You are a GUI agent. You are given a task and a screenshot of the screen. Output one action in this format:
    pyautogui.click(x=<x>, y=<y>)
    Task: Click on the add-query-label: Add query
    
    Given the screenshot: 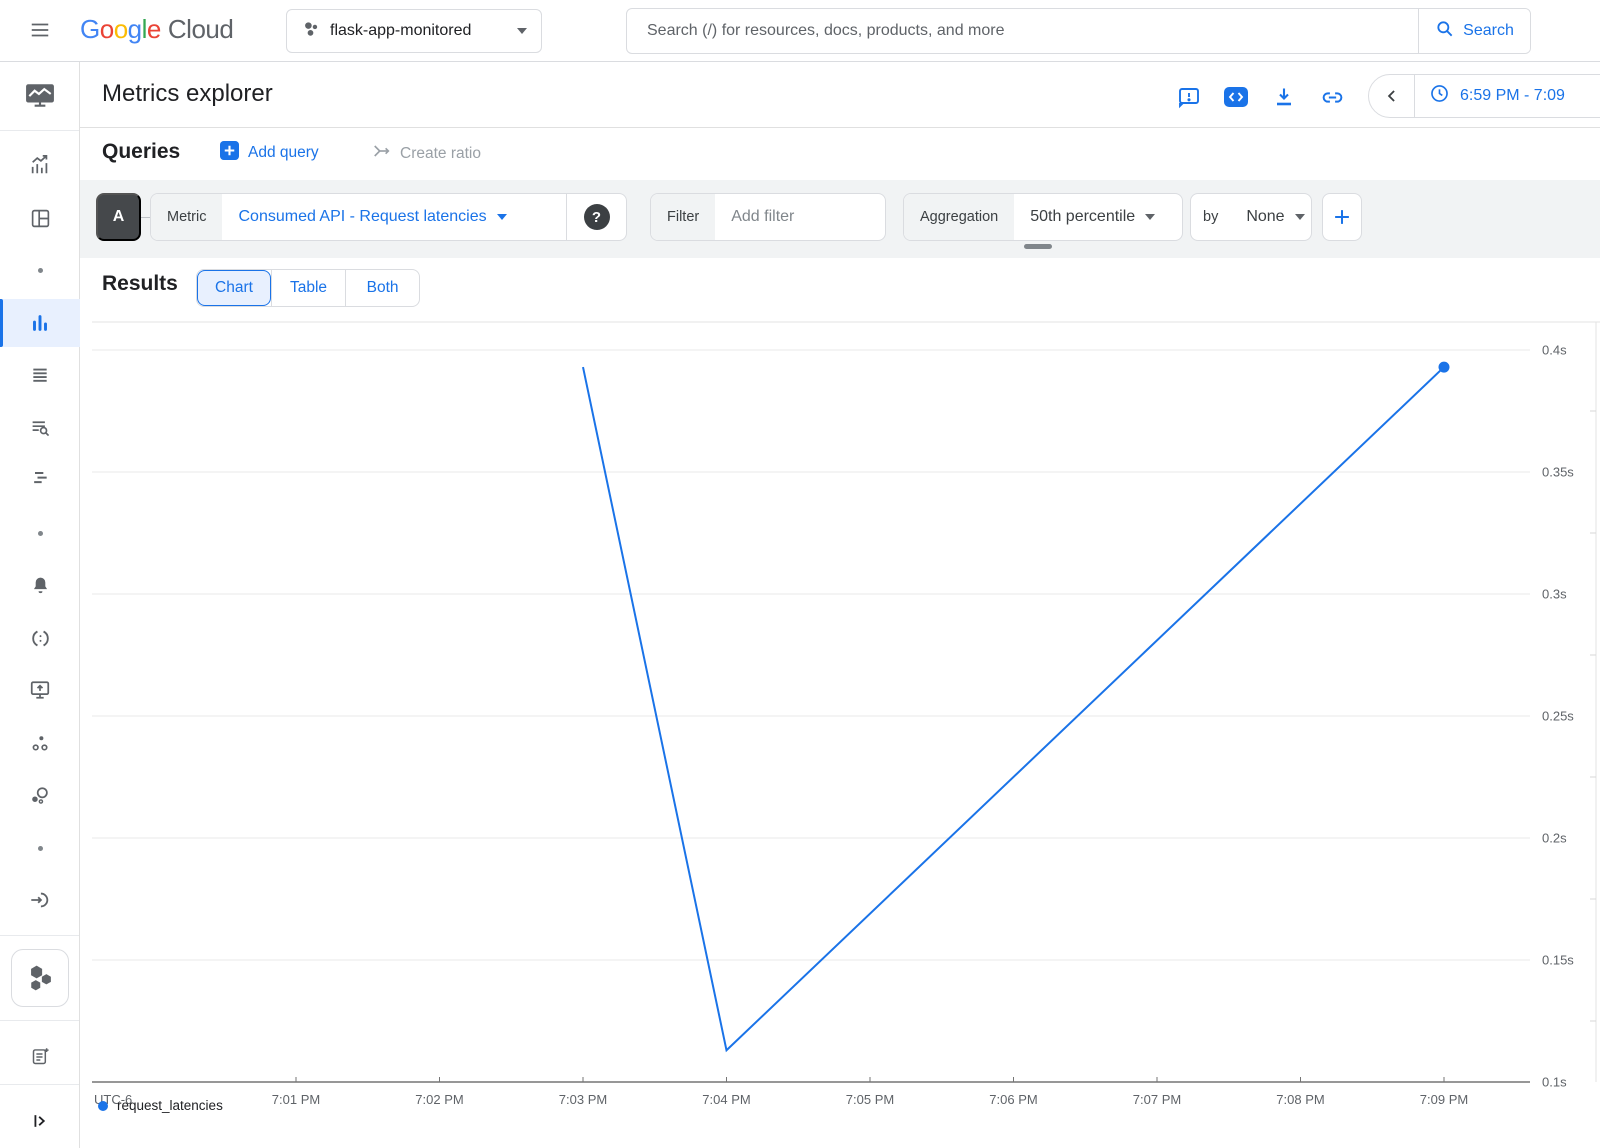 What is the action you would take?
    pyautogui.click(x=283, y=152)
    